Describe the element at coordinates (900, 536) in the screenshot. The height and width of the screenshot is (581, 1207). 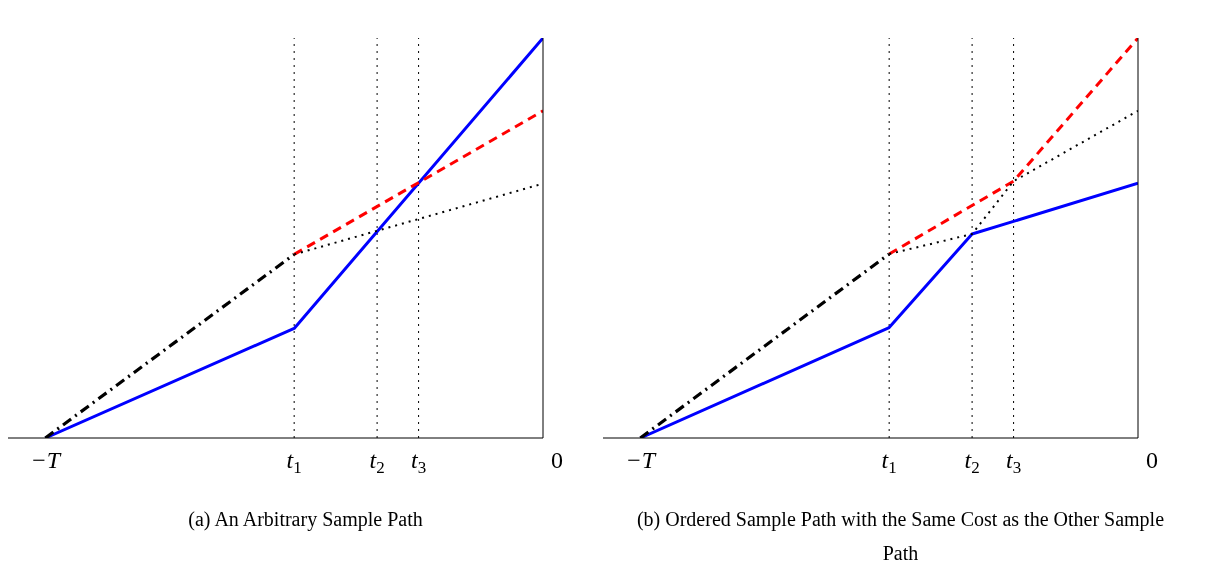
I see `text: (b) Ordered Sample Path with the Same Cost as the Other Sample Path` at that location.